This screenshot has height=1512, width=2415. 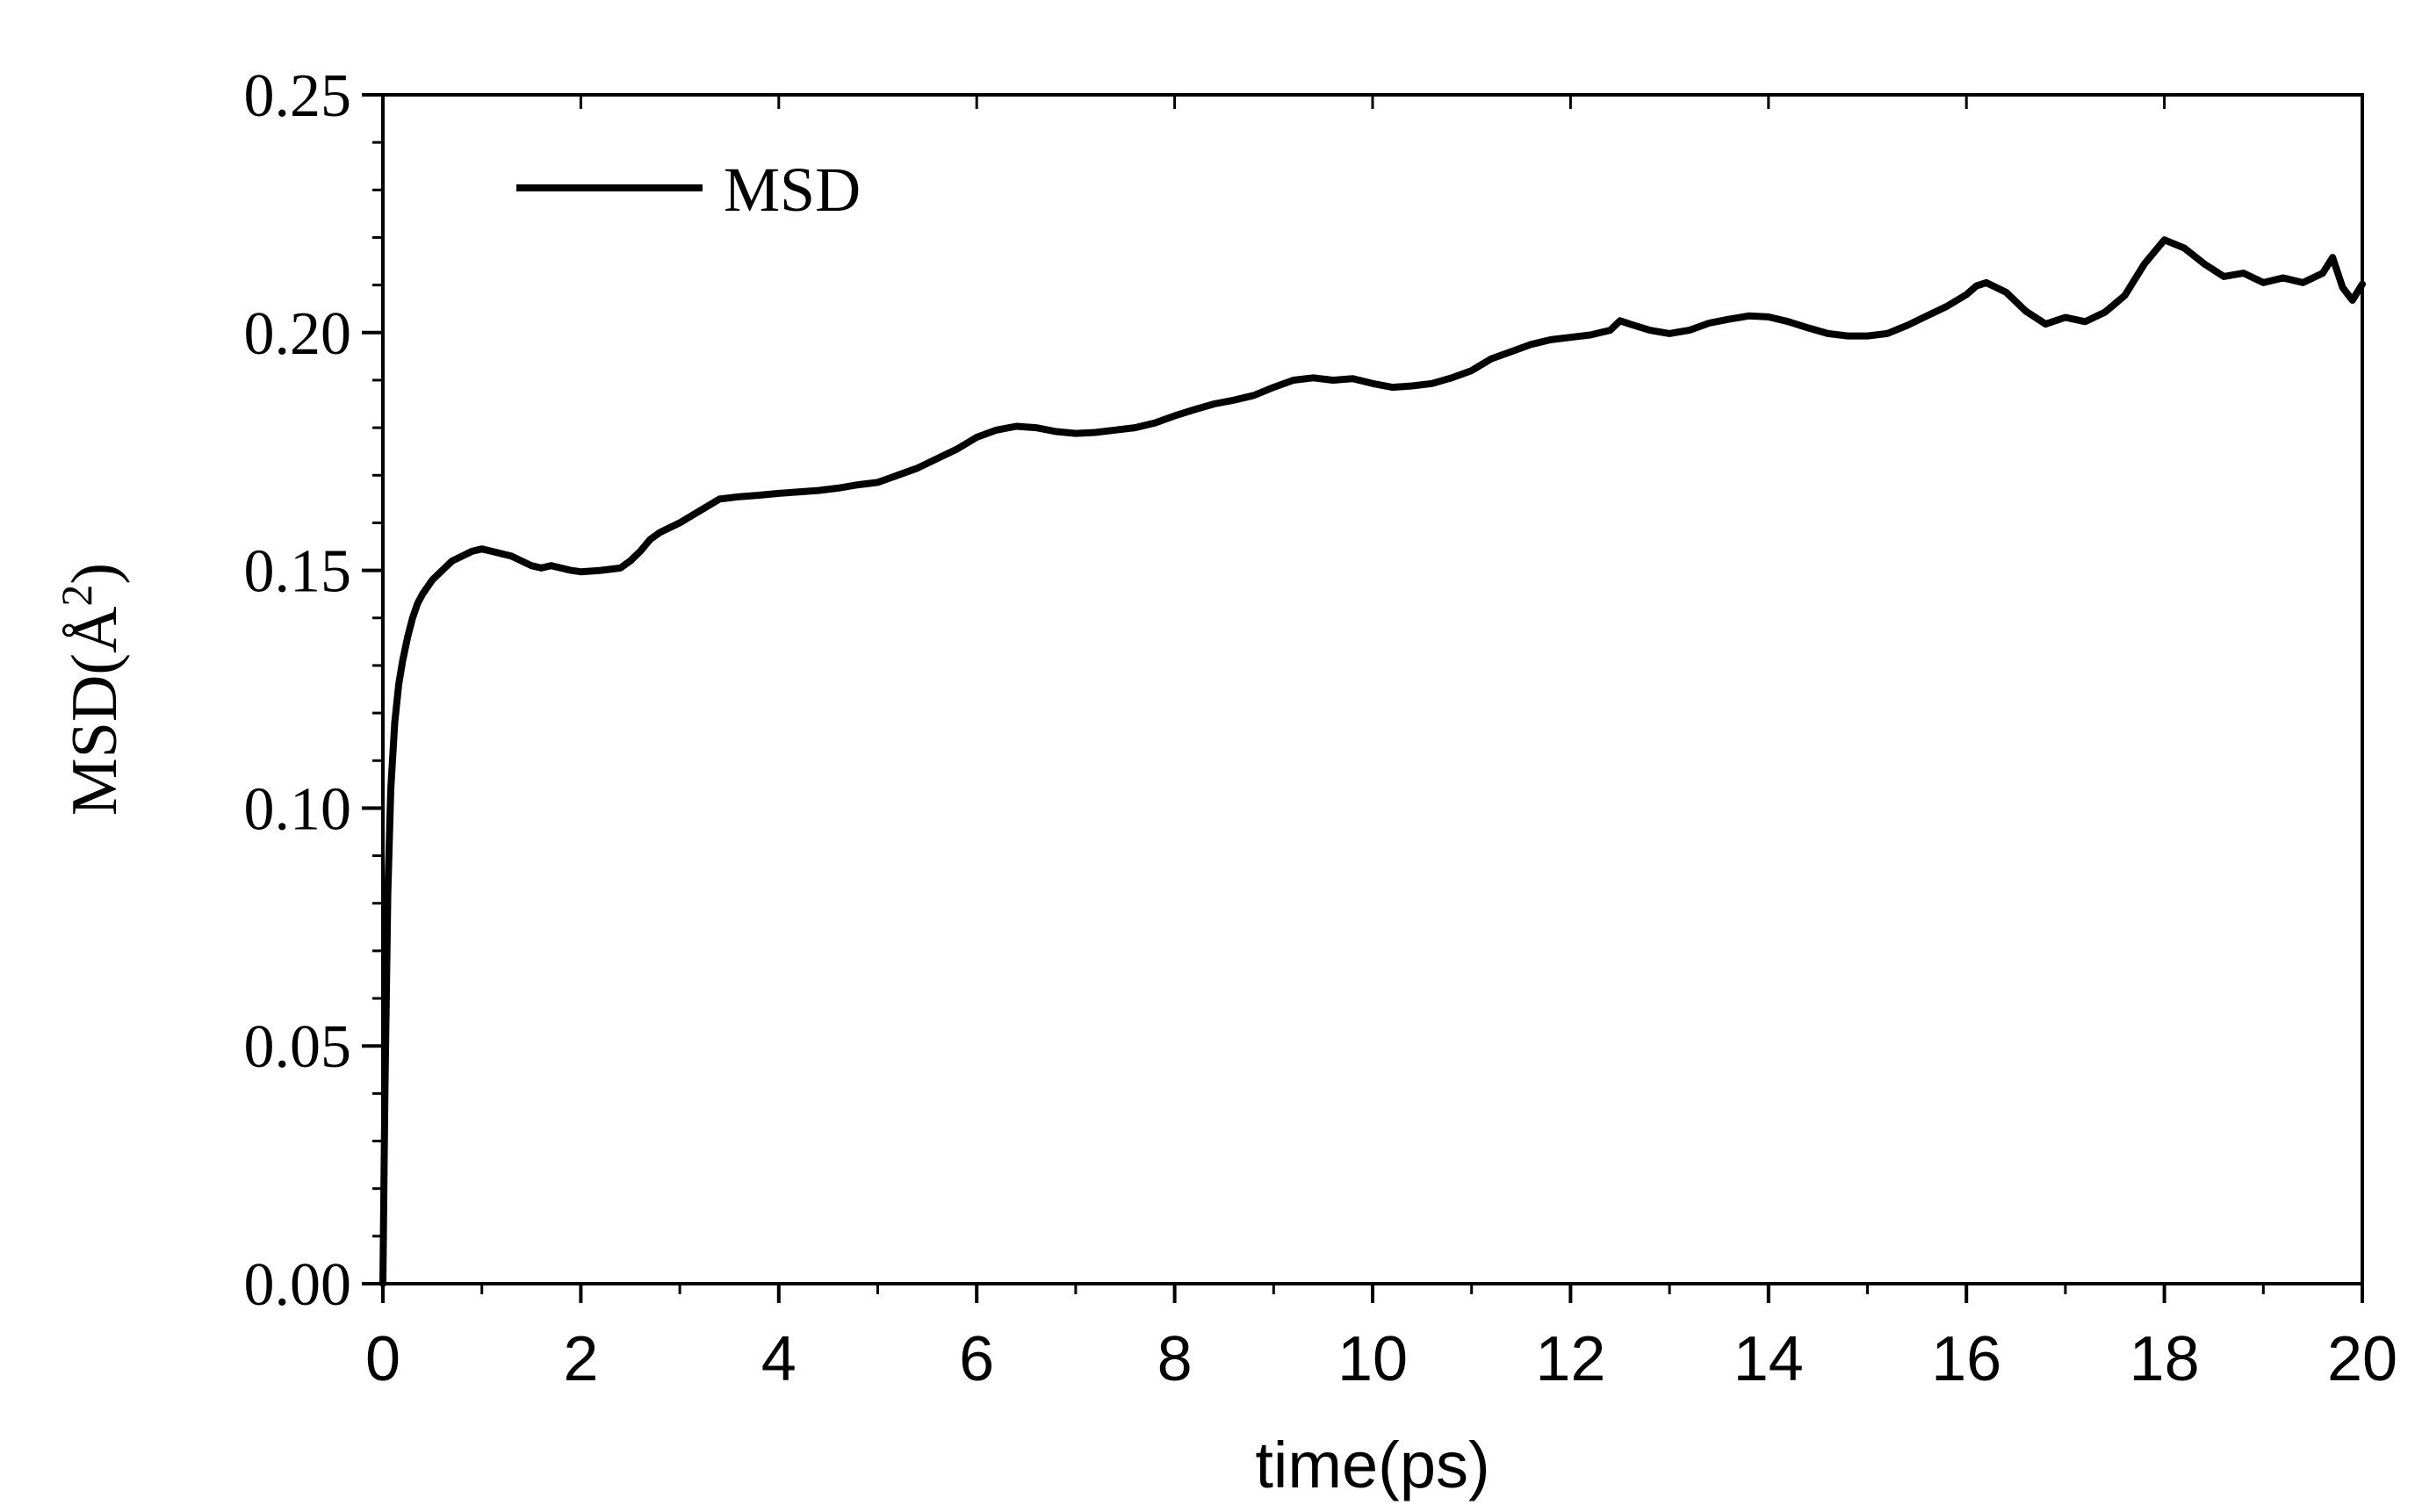 What do you see at coordinates (779, 1359) in the screenshot?
I see `x-tick-label: 4` at bounding box center [779, 1359].